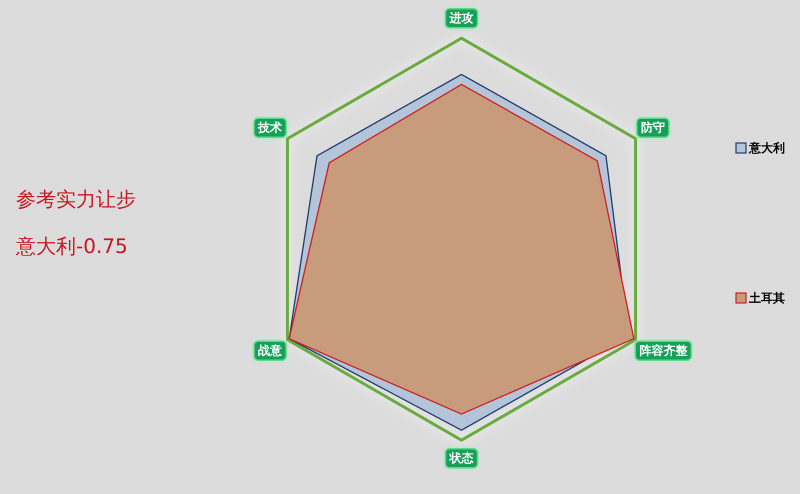 Image resolution: width=800 pixels, height=494 pixels. What do you see at coordinates (71, 246) in the screenshot?
I see `text: 意大利-0.75` at bounding box center [71, 246].